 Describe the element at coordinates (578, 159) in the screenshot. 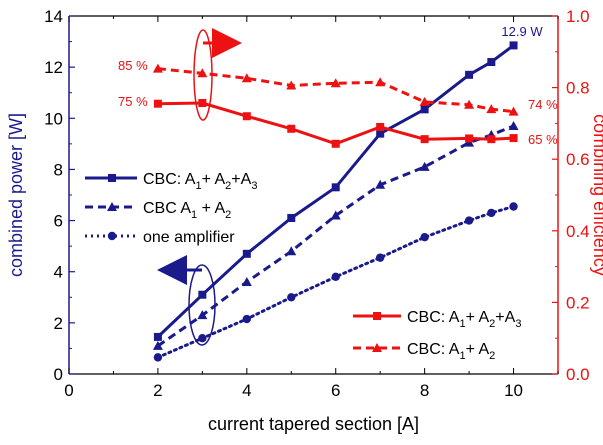

I see `right-tick-label: 0.6` at that location.